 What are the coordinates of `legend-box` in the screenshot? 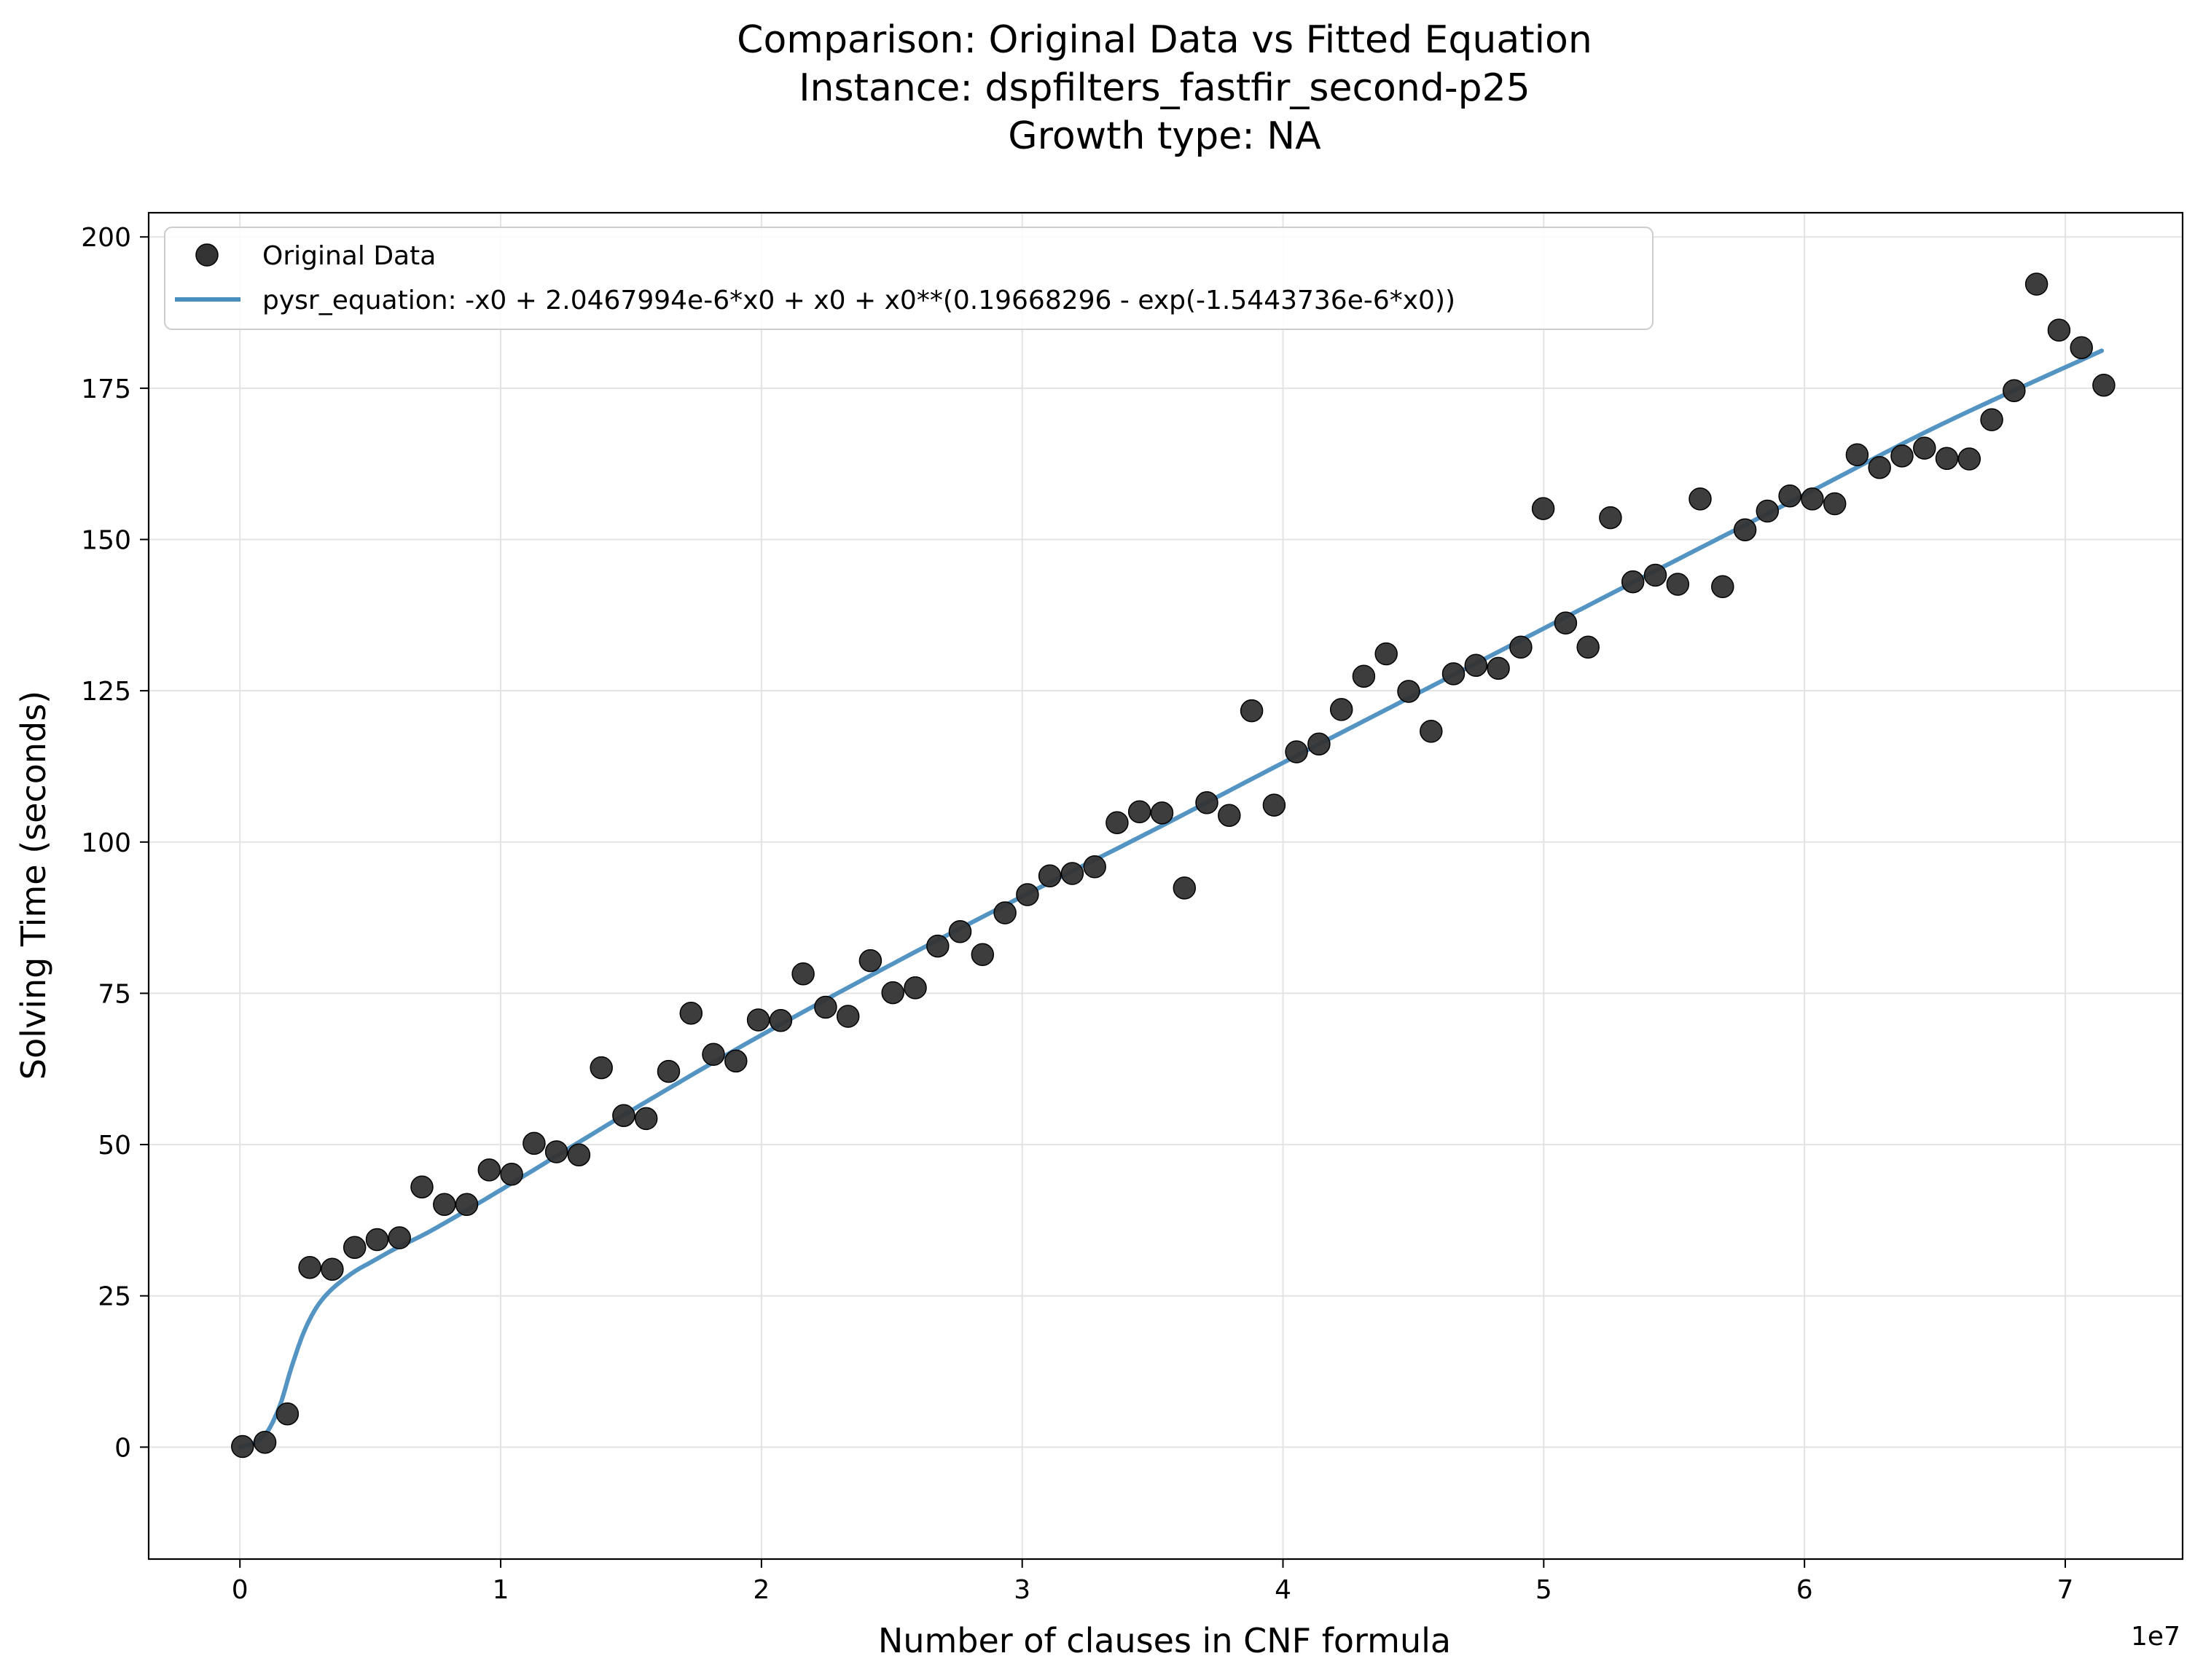 It's located at (909, 278).